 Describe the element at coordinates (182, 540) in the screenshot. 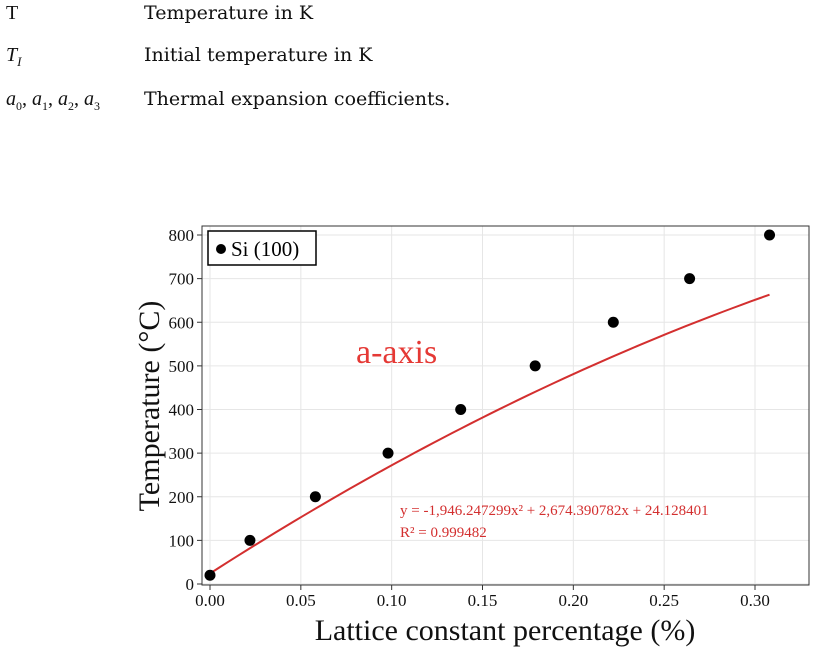

I see `y-tick-label: 100` at that location.